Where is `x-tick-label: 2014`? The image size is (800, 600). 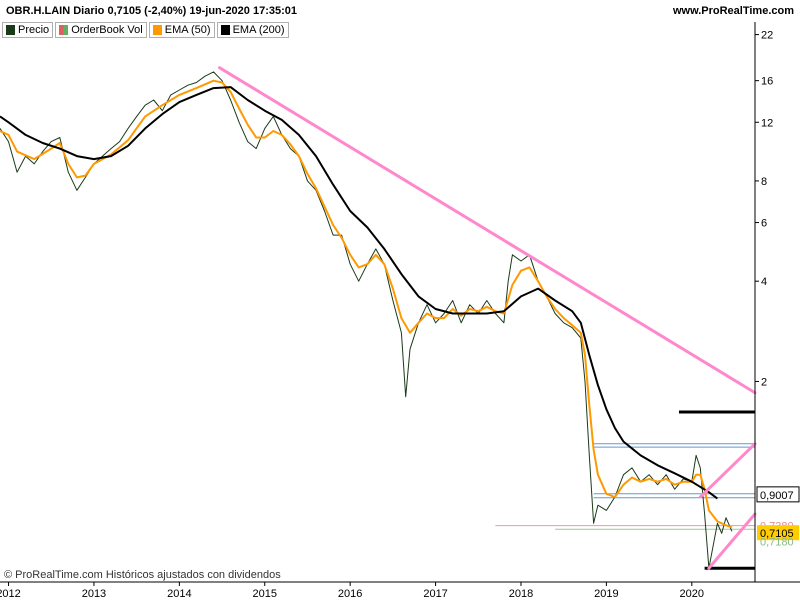
x-tick-label: 2014 is located at coordinates (179, 594).